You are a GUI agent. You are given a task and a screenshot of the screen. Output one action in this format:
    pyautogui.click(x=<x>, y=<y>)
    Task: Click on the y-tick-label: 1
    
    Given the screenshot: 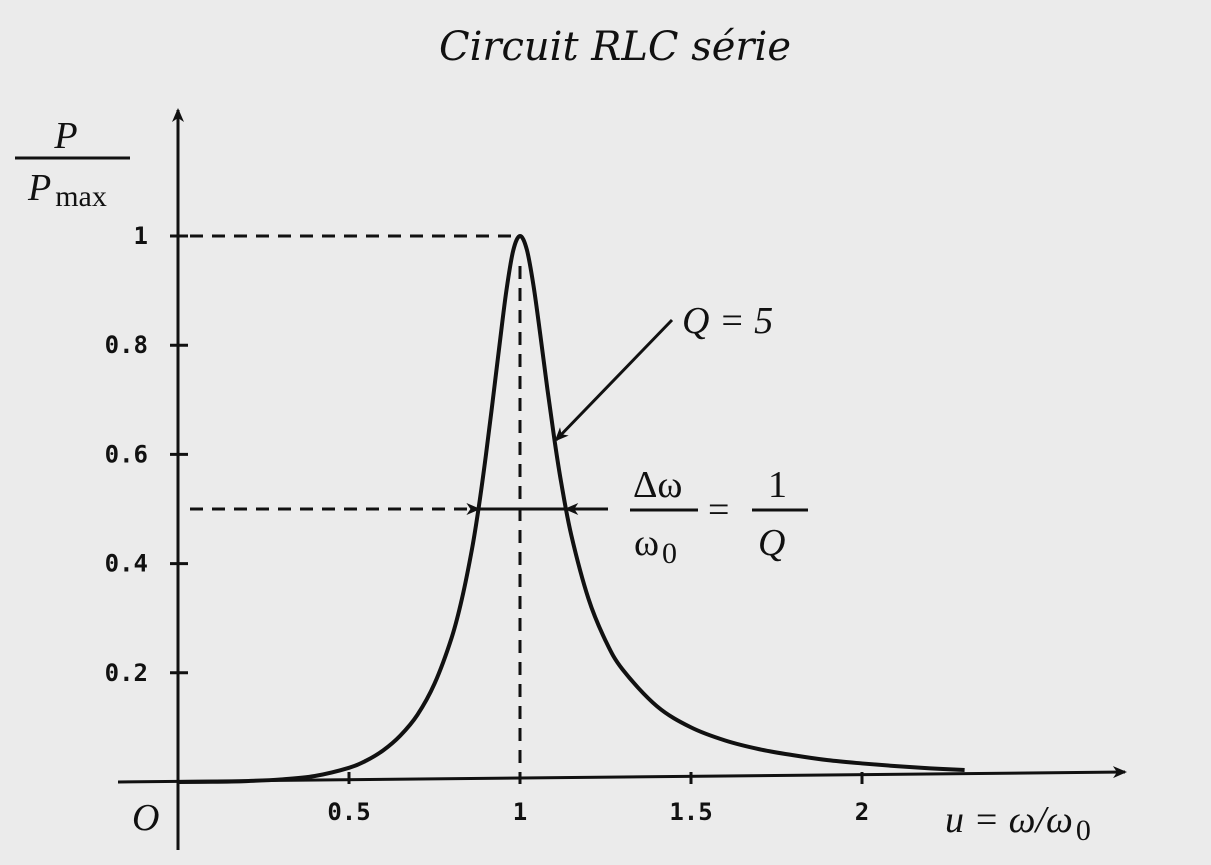 What is the action you would take?
    pyautogui.click(x=141, y=236)
    